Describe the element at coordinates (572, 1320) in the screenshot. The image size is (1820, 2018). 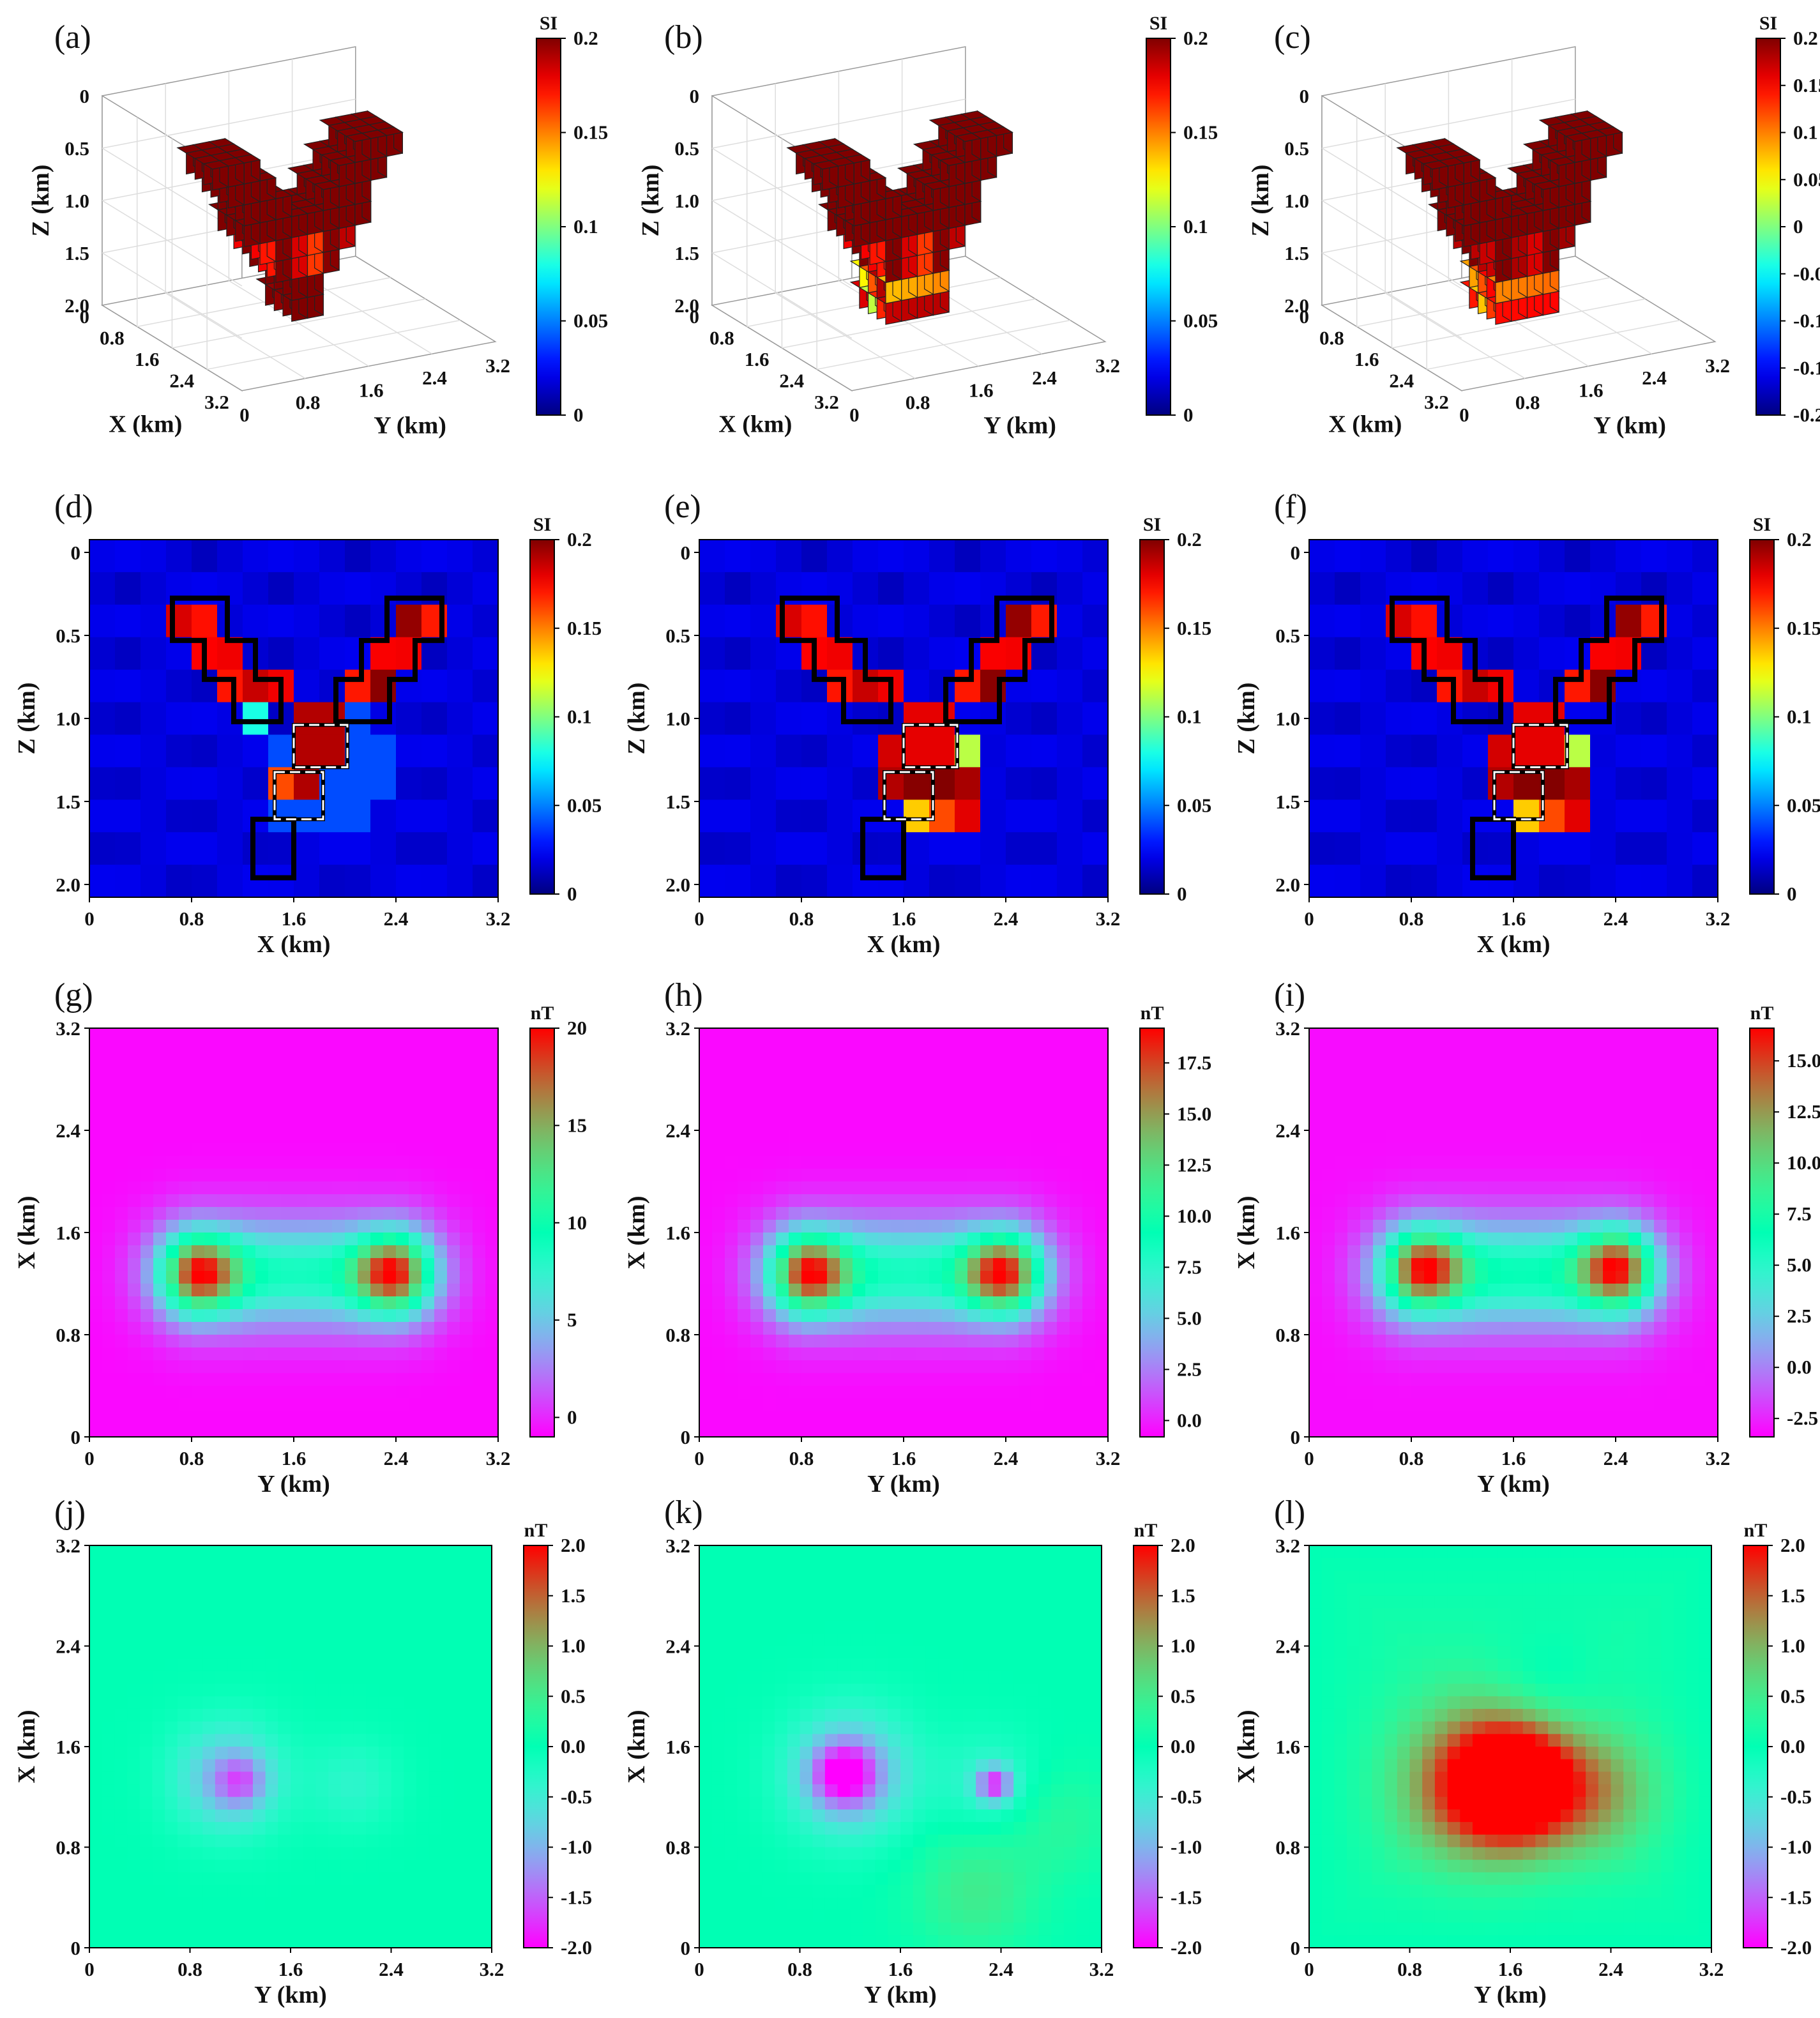
I see `colorbar-tick-label: 5` at that location.